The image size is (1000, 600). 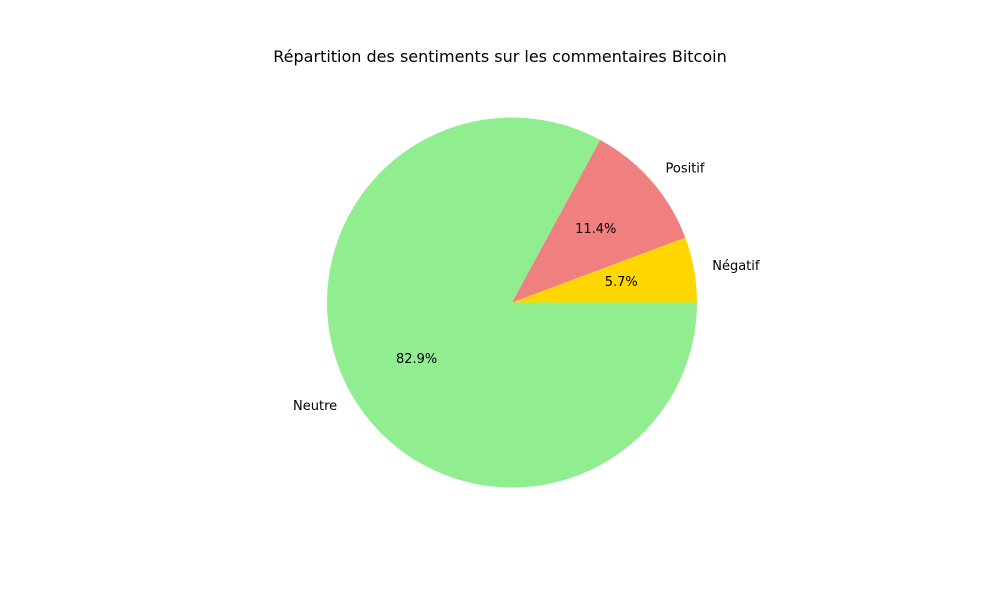 I want to click on pct-label-négatif: 5.7%, so click(x=621, y=282).